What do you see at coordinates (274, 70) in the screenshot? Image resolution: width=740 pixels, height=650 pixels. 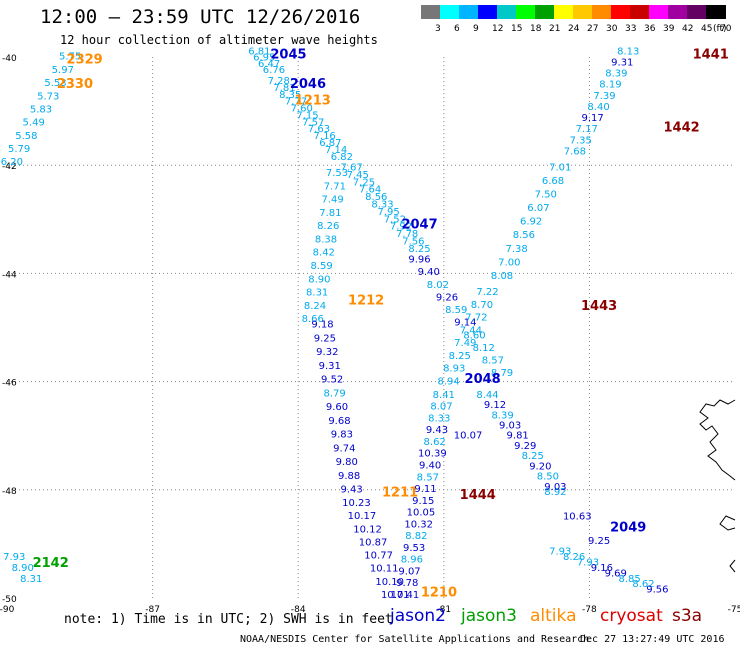 I see `wave-height-value: 6.76` at bounding box center [274, 70].